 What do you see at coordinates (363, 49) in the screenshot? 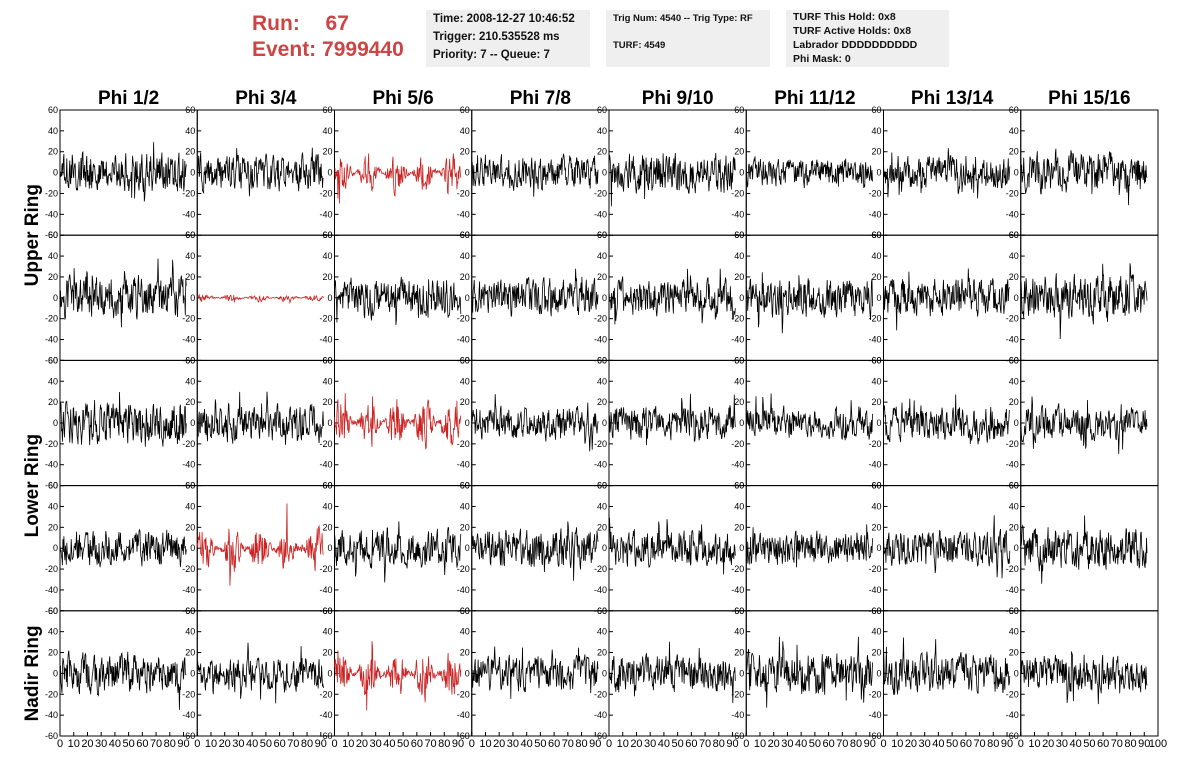
I see `event-value: 7999440` at bounding box center [363, 49].